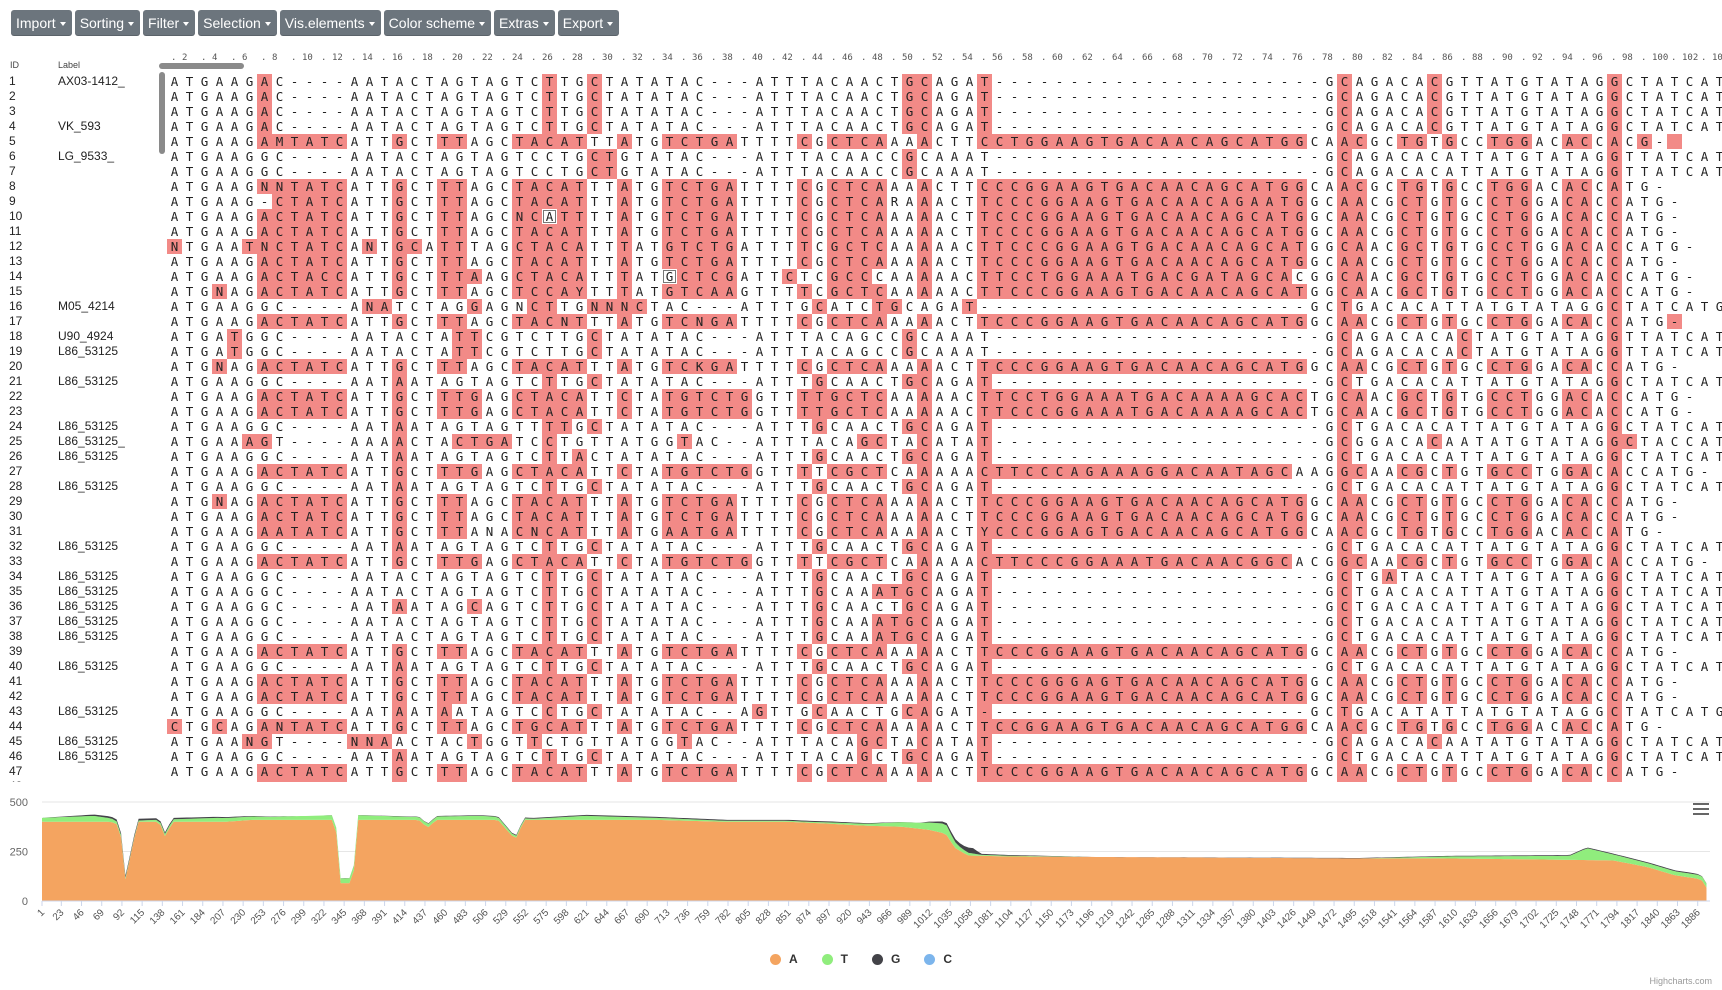 The width and height of the screenshot is (1722, 990). What do you see at coordinates (588, 23) in the screenshot?
I see `menu-exportbutton: Export` at bounding box center [588, 23].